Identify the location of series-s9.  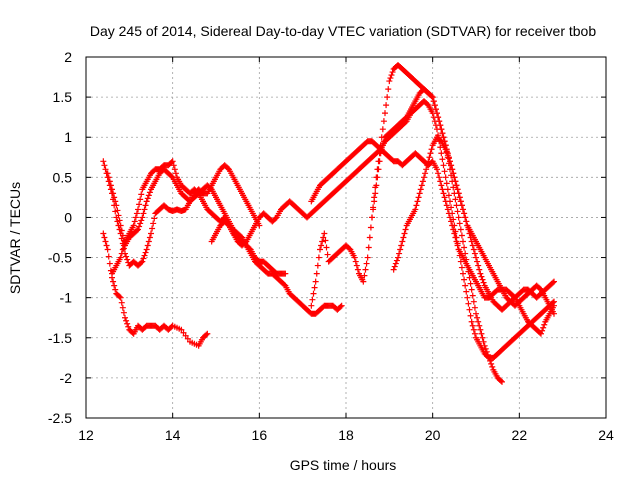
(473, 225).